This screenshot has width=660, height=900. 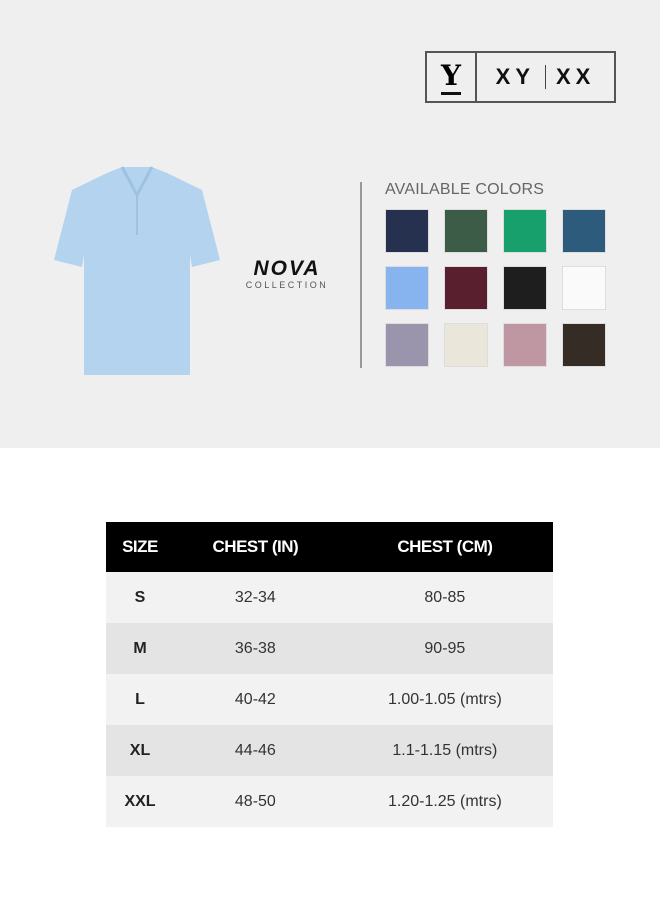 I want to click on table-cell: 1.1-1.15 (mtrs), so click(x=444, y=750).